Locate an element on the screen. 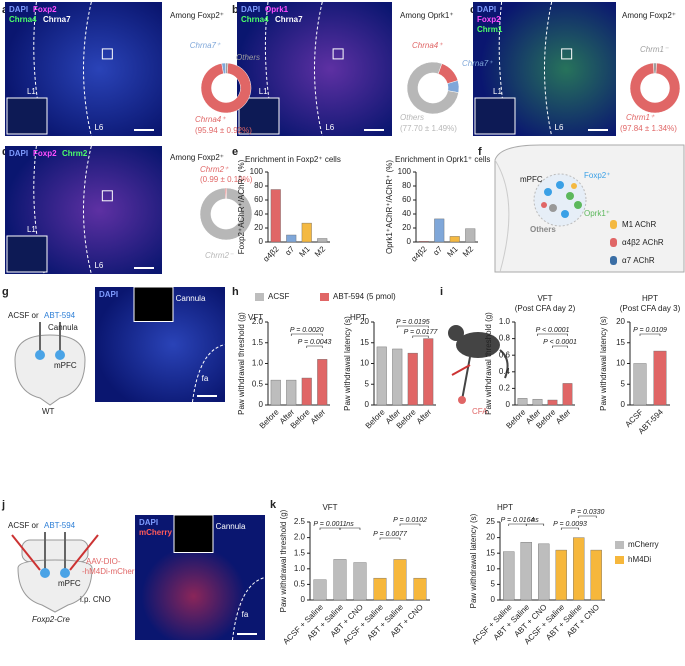 The image size is (685, 666). x-tick-label: α4β2 is located at coordinates (271, 254).